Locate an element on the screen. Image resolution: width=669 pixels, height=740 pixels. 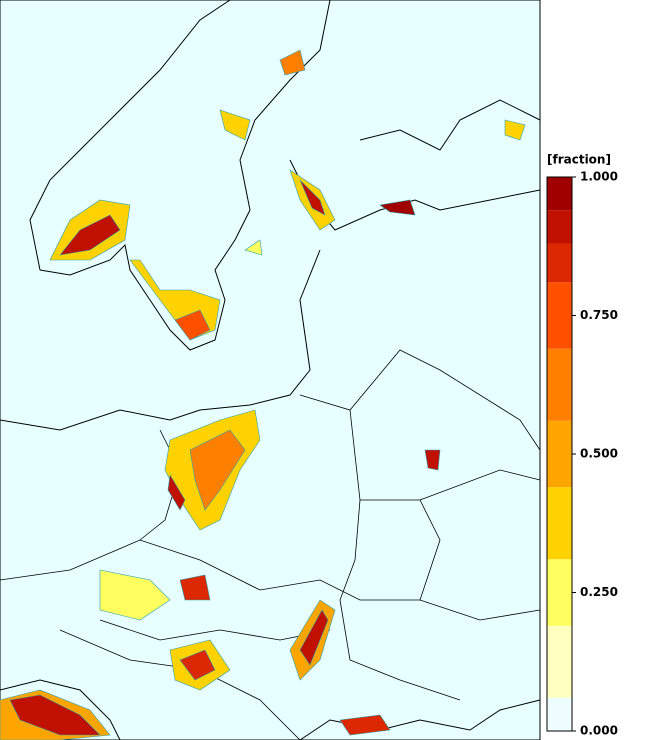
colorbar-tick-label: 1.000 is located at coordinates (599, 177).